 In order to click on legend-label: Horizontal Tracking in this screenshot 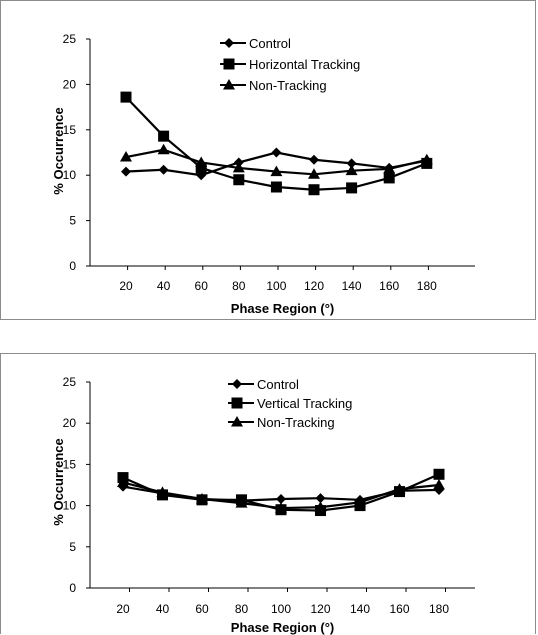, I will do `click(304, 64)`.